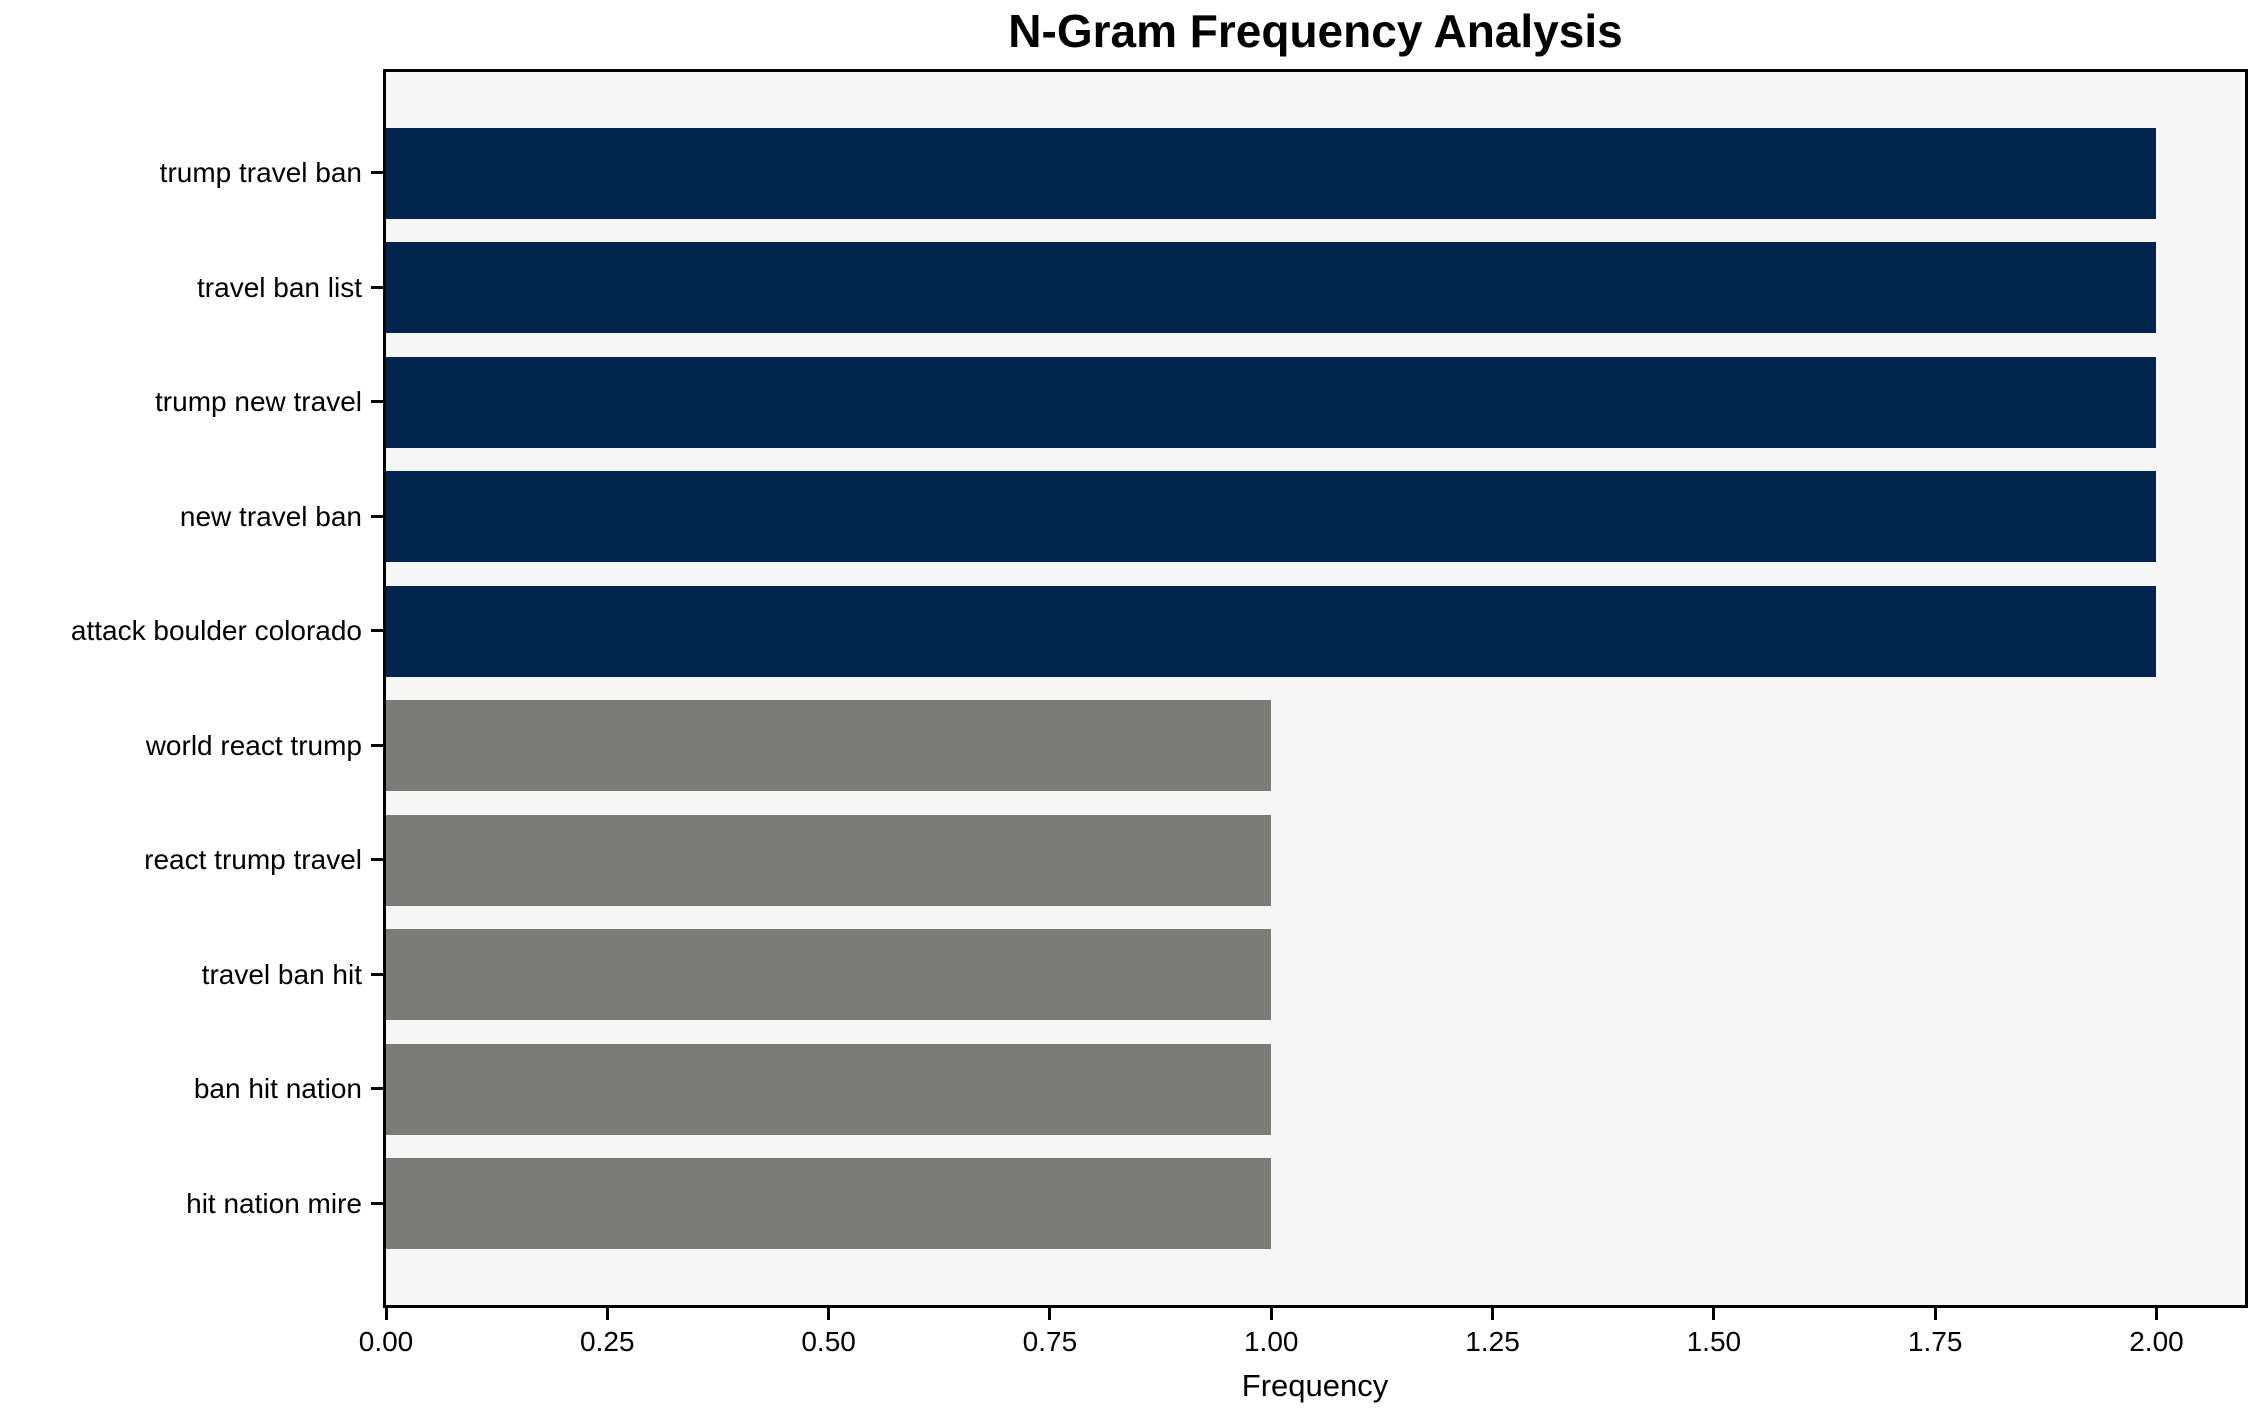  Describe the element at coordinates (253, 745) in the screenshot. I see `y-tick-label: world react trump` at that location.